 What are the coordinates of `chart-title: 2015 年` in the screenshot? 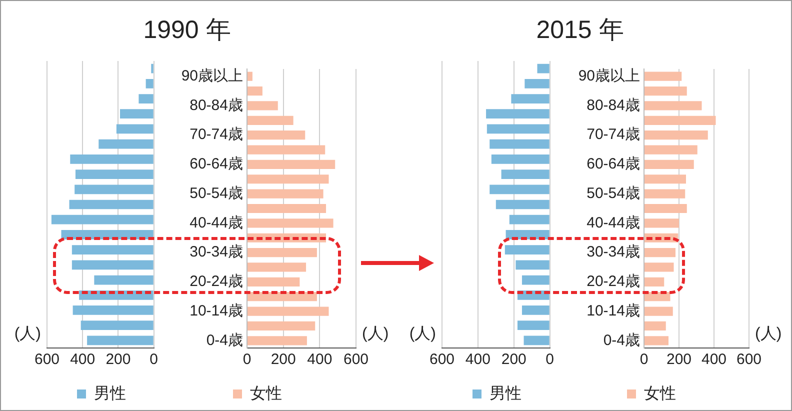 It's located at (580, 30).